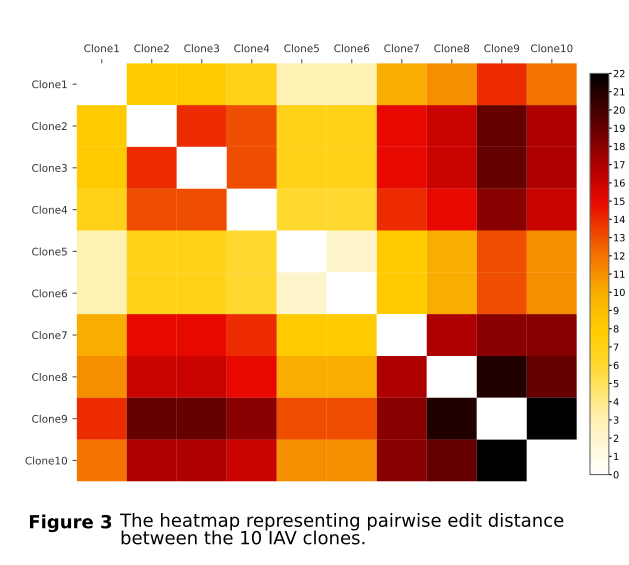 This screenshot has width=629, height=565. Describe the element at coordinates (202, 48) in the screenshot. I see `x-tick-label: Clone3` at that location.